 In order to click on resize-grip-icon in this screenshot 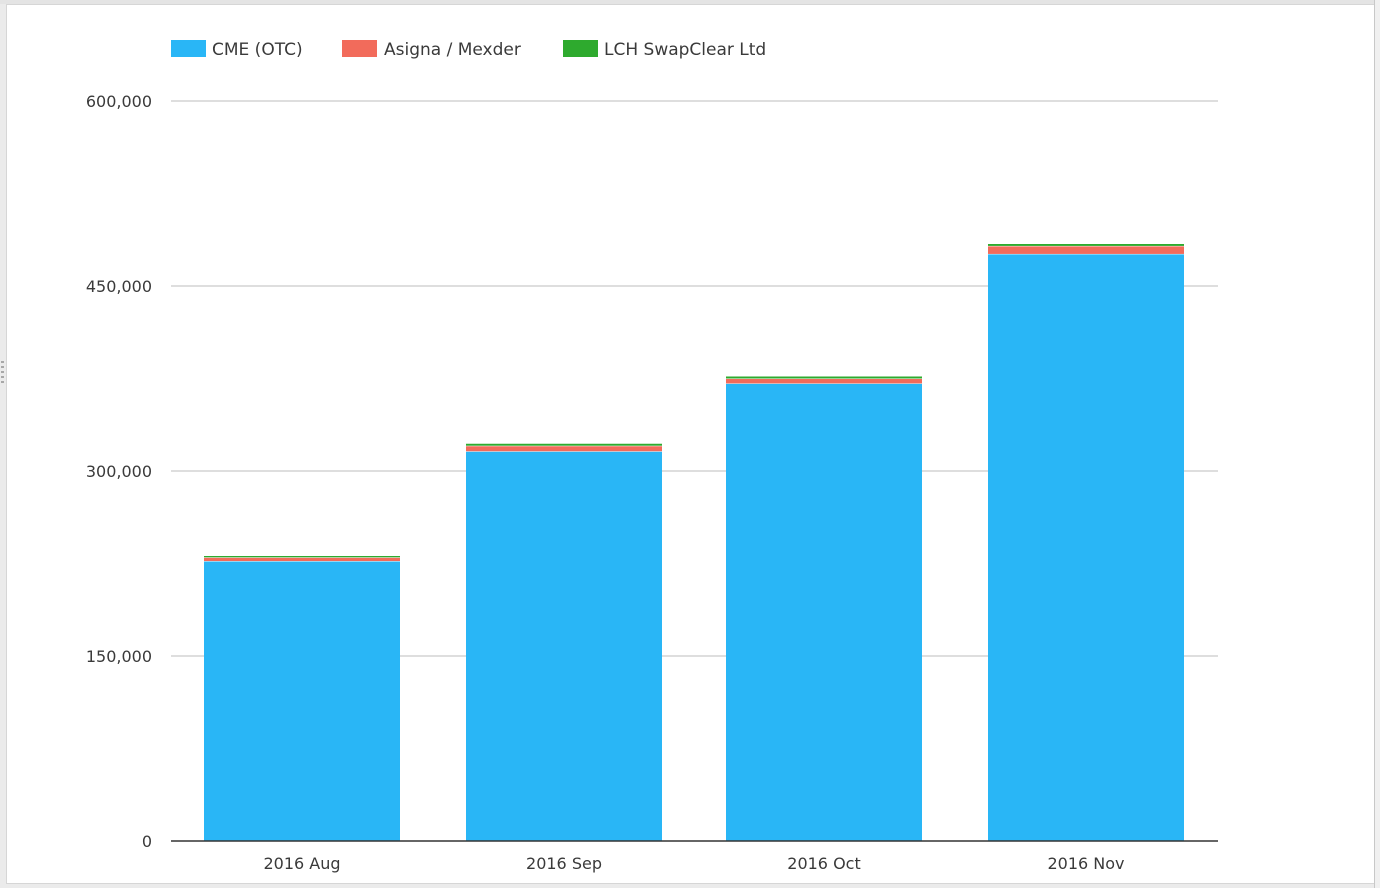, I will do `click(3, 378)`.